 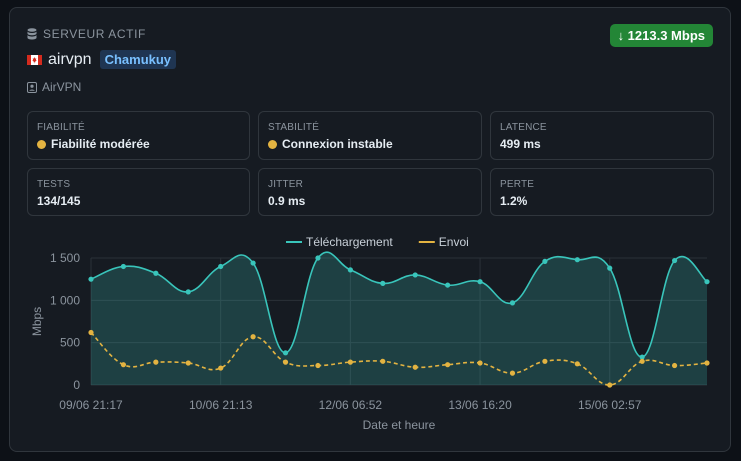 I want to click on stat-label: STABILITÉ, so click(x=294, y=127).